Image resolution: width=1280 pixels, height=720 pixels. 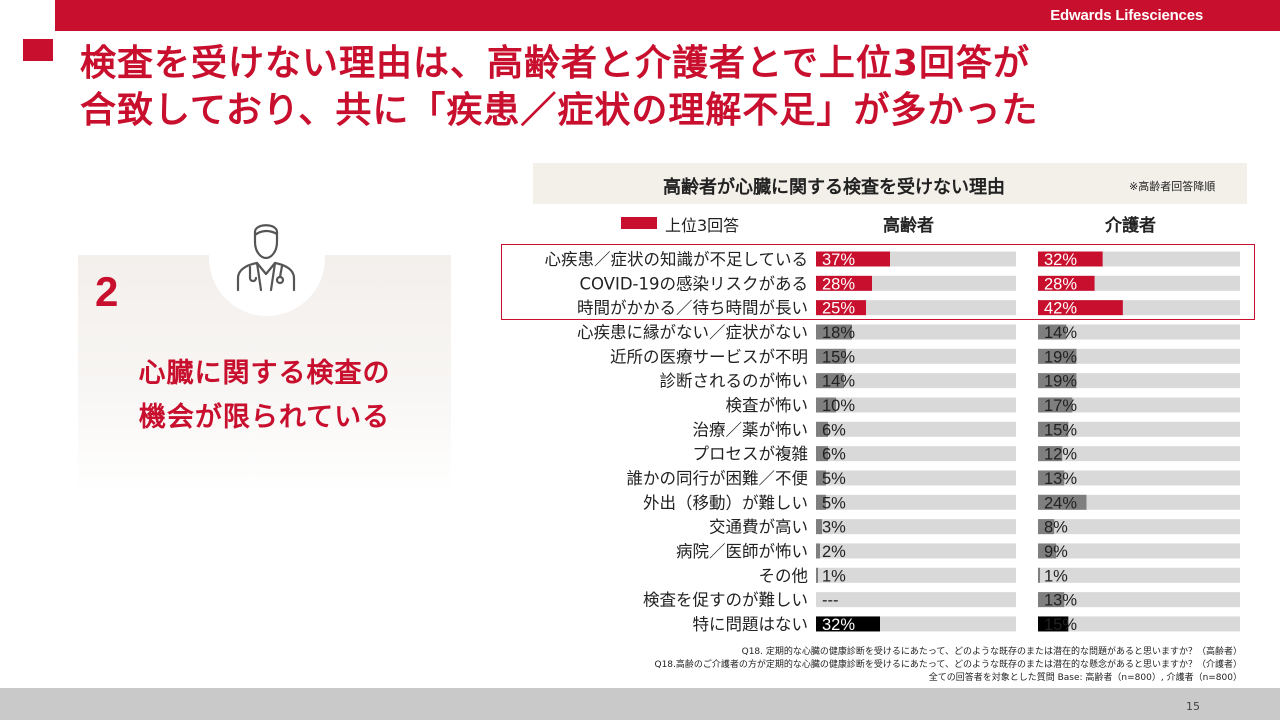 What do you see at coordinates (725, 502) in the screenshot?
I see `row-label: 外出（移動）が難しい` at bounding box center [725, 502].